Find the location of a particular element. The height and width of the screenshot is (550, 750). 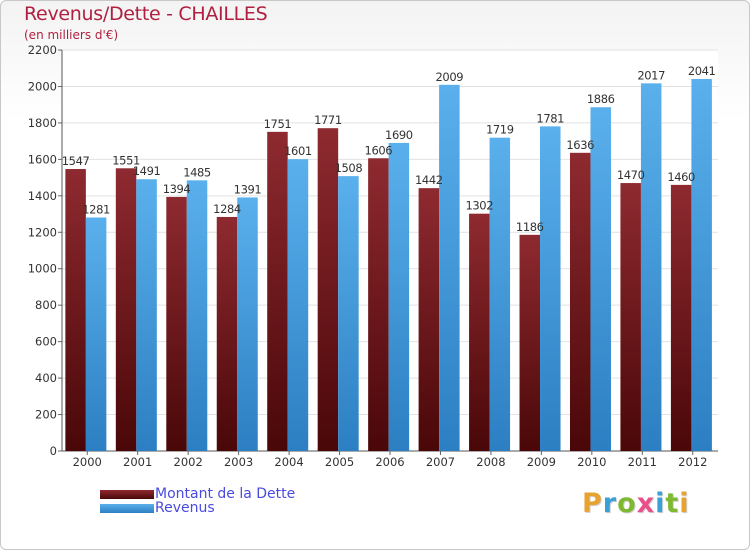

x-tick-label: 2007 is located at coordinates (440, 462).